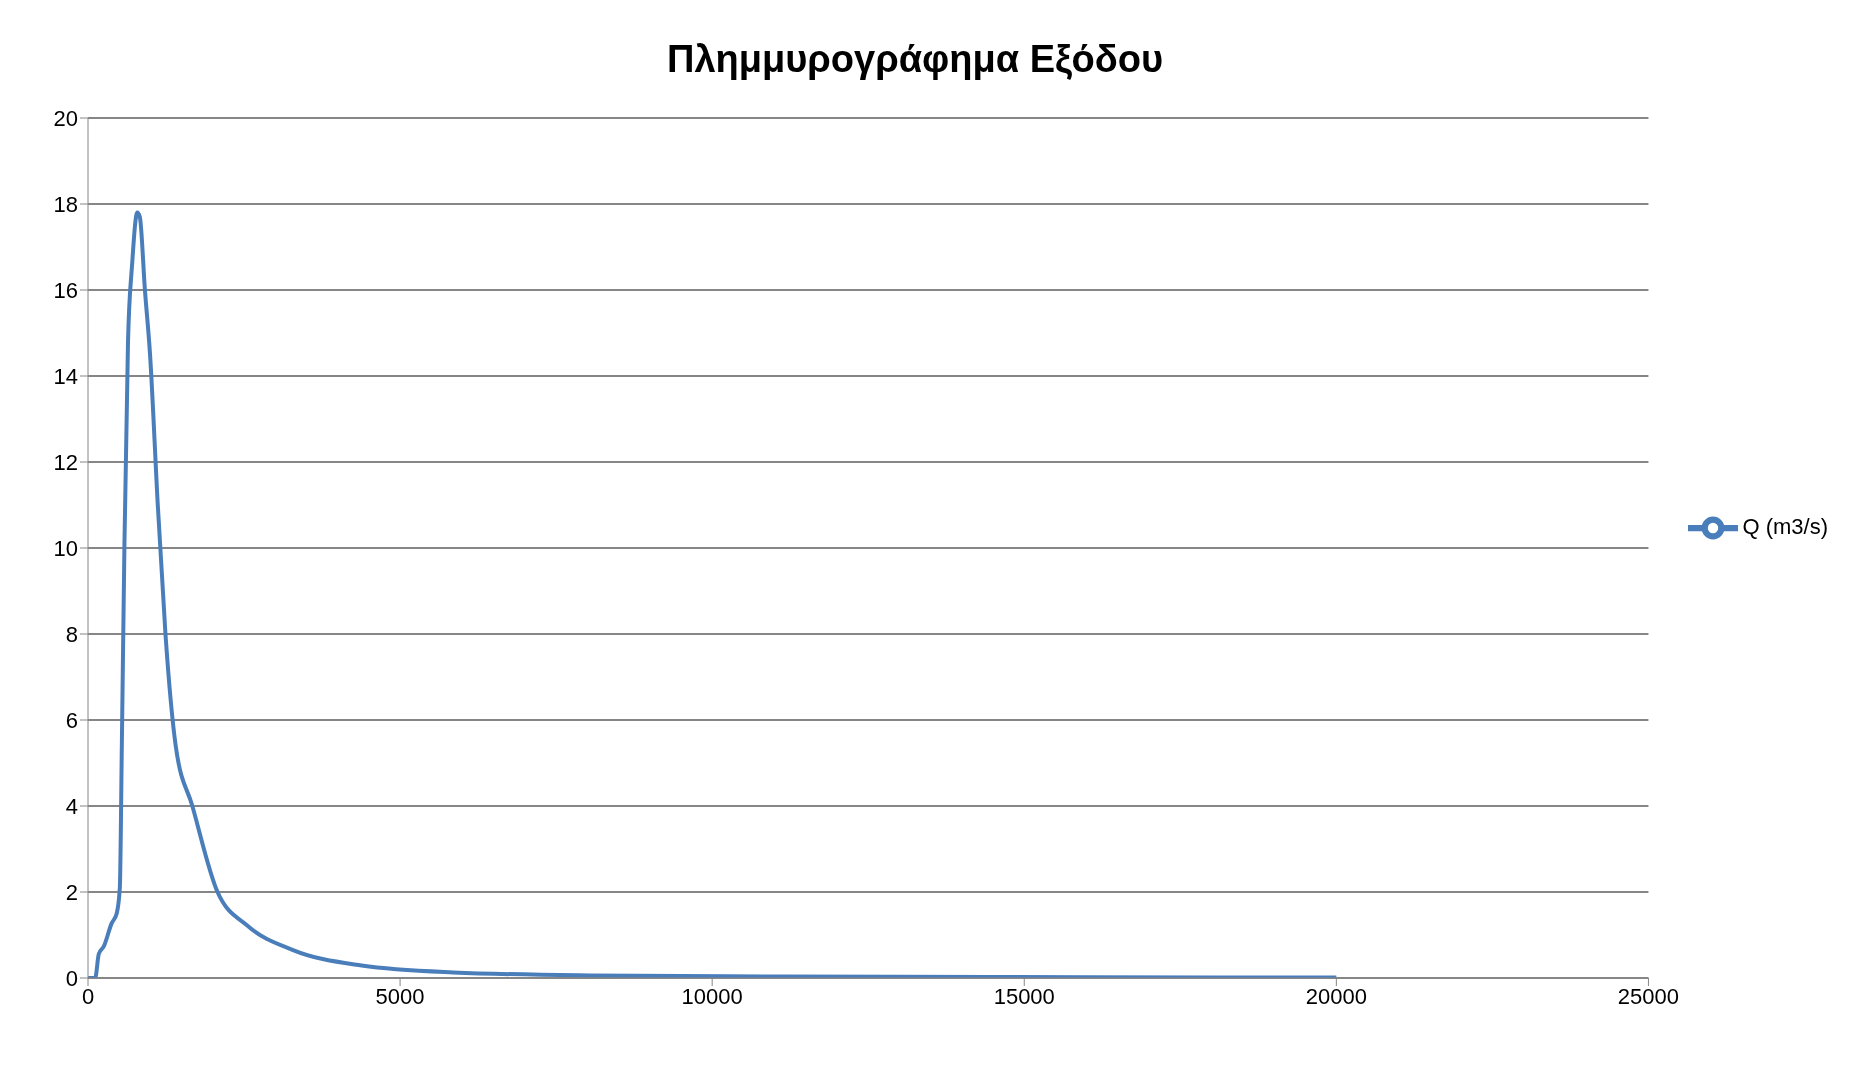 This screenshot has width=1866, height=1068. Describe the element at coordinates (71, 634) in the screenshot. I see `y-tick-label: 8` at that location.